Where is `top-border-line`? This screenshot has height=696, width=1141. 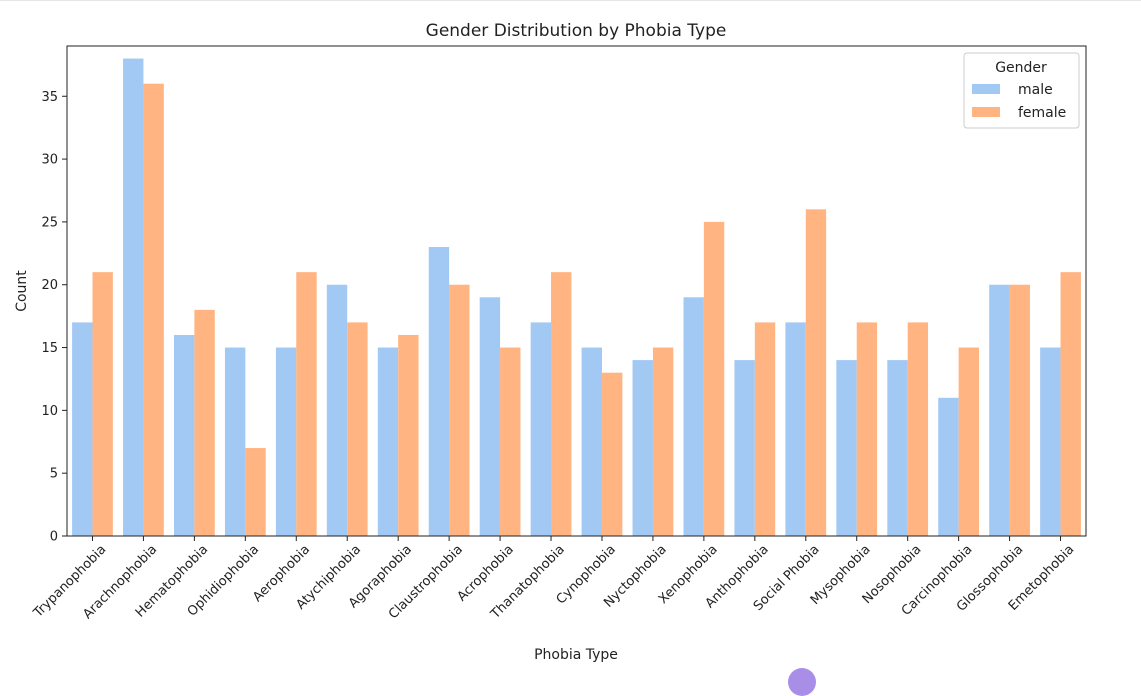
top-border-line is located at coordinates (570, 0).